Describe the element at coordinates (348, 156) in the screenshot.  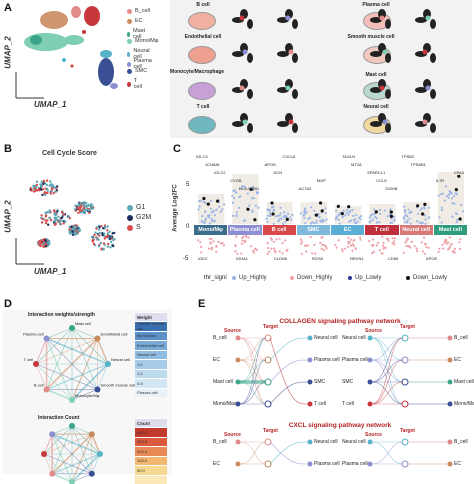
I see `gene-label: TAGLN` at that location.